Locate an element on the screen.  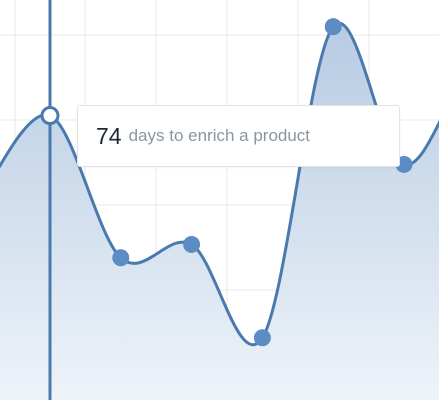
tooltip-value: 74 is located at coordinates (109, 135).